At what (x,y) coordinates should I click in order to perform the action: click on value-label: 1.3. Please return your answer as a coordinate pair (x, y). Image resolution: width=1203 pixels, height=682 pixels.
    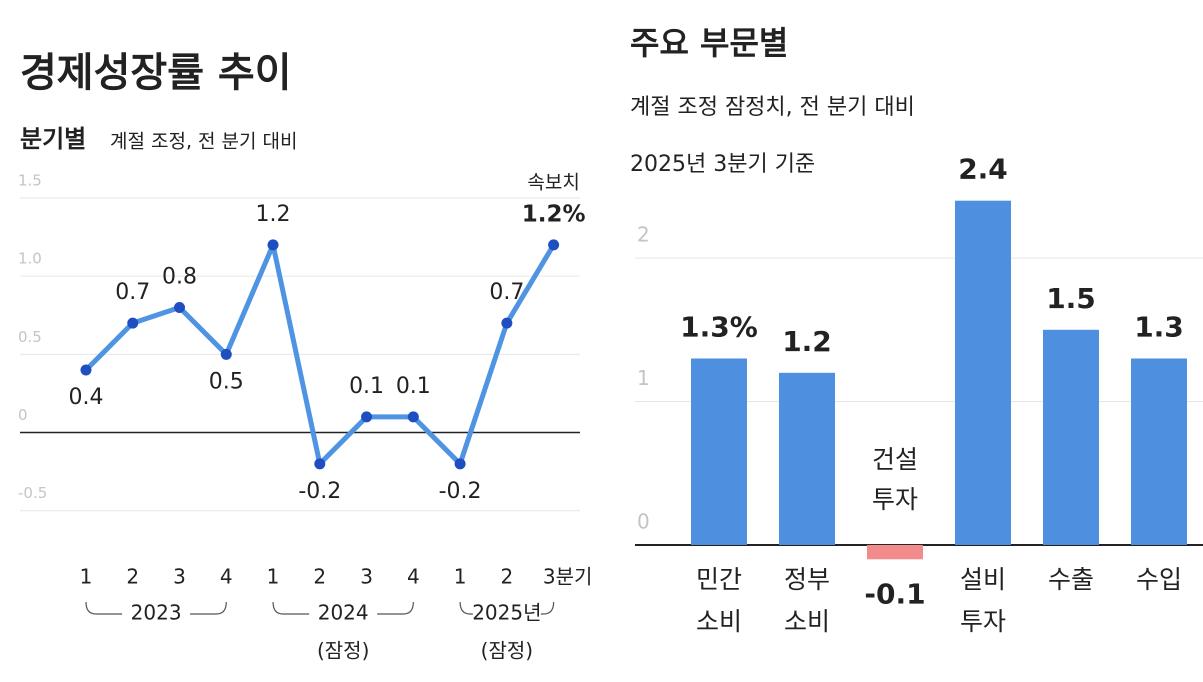
    Looking at the image, I should click on (1159, 326).